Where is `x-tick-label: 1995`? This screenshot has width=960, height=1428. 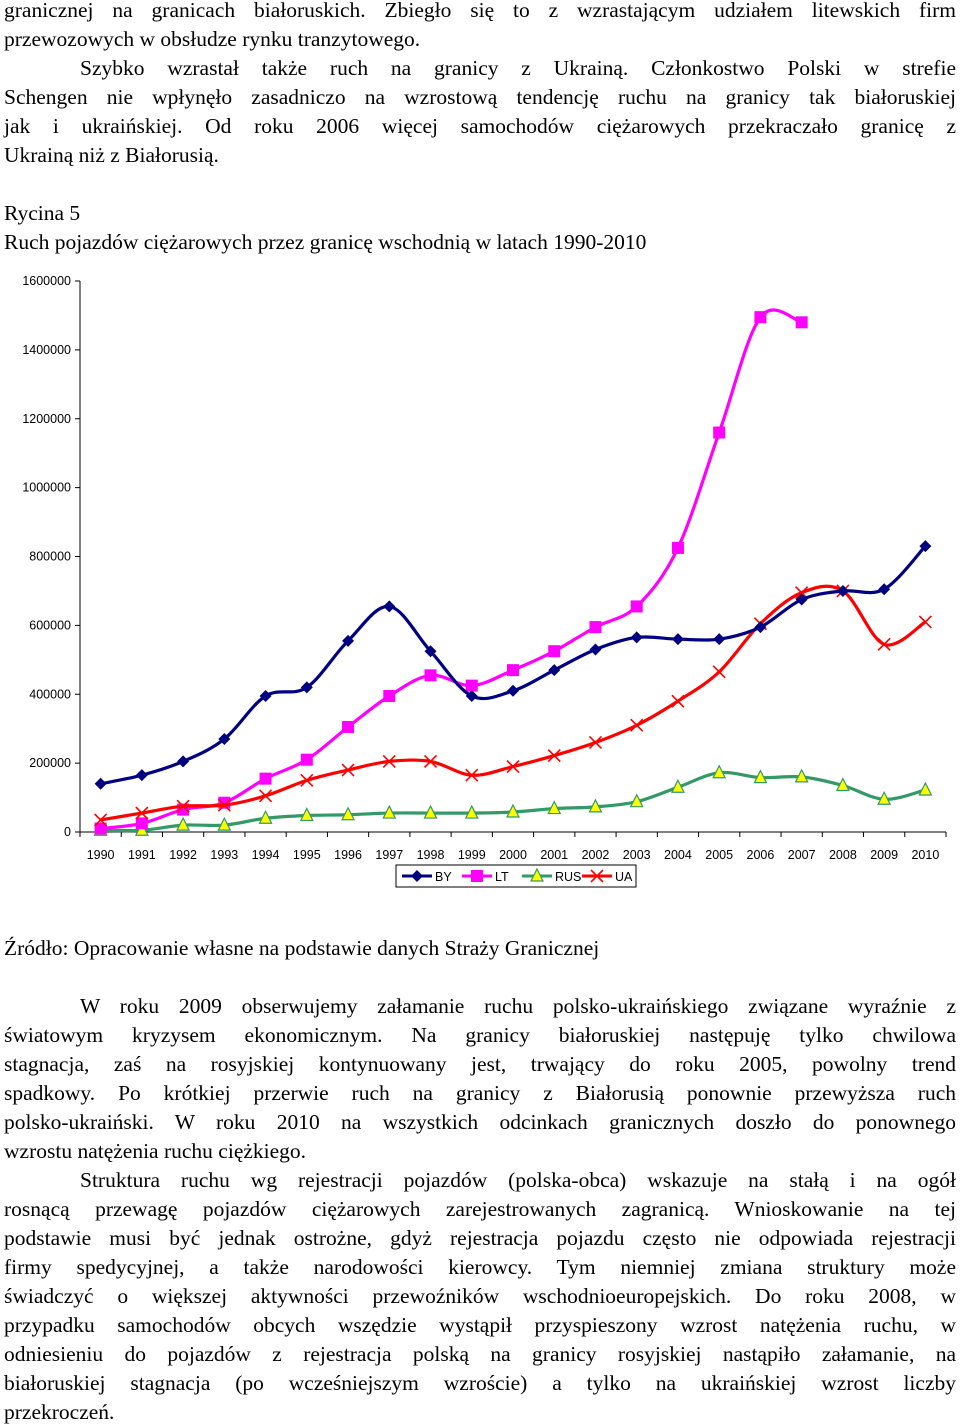
x-tick-label: 1995 is located at coordinates (307, 855).